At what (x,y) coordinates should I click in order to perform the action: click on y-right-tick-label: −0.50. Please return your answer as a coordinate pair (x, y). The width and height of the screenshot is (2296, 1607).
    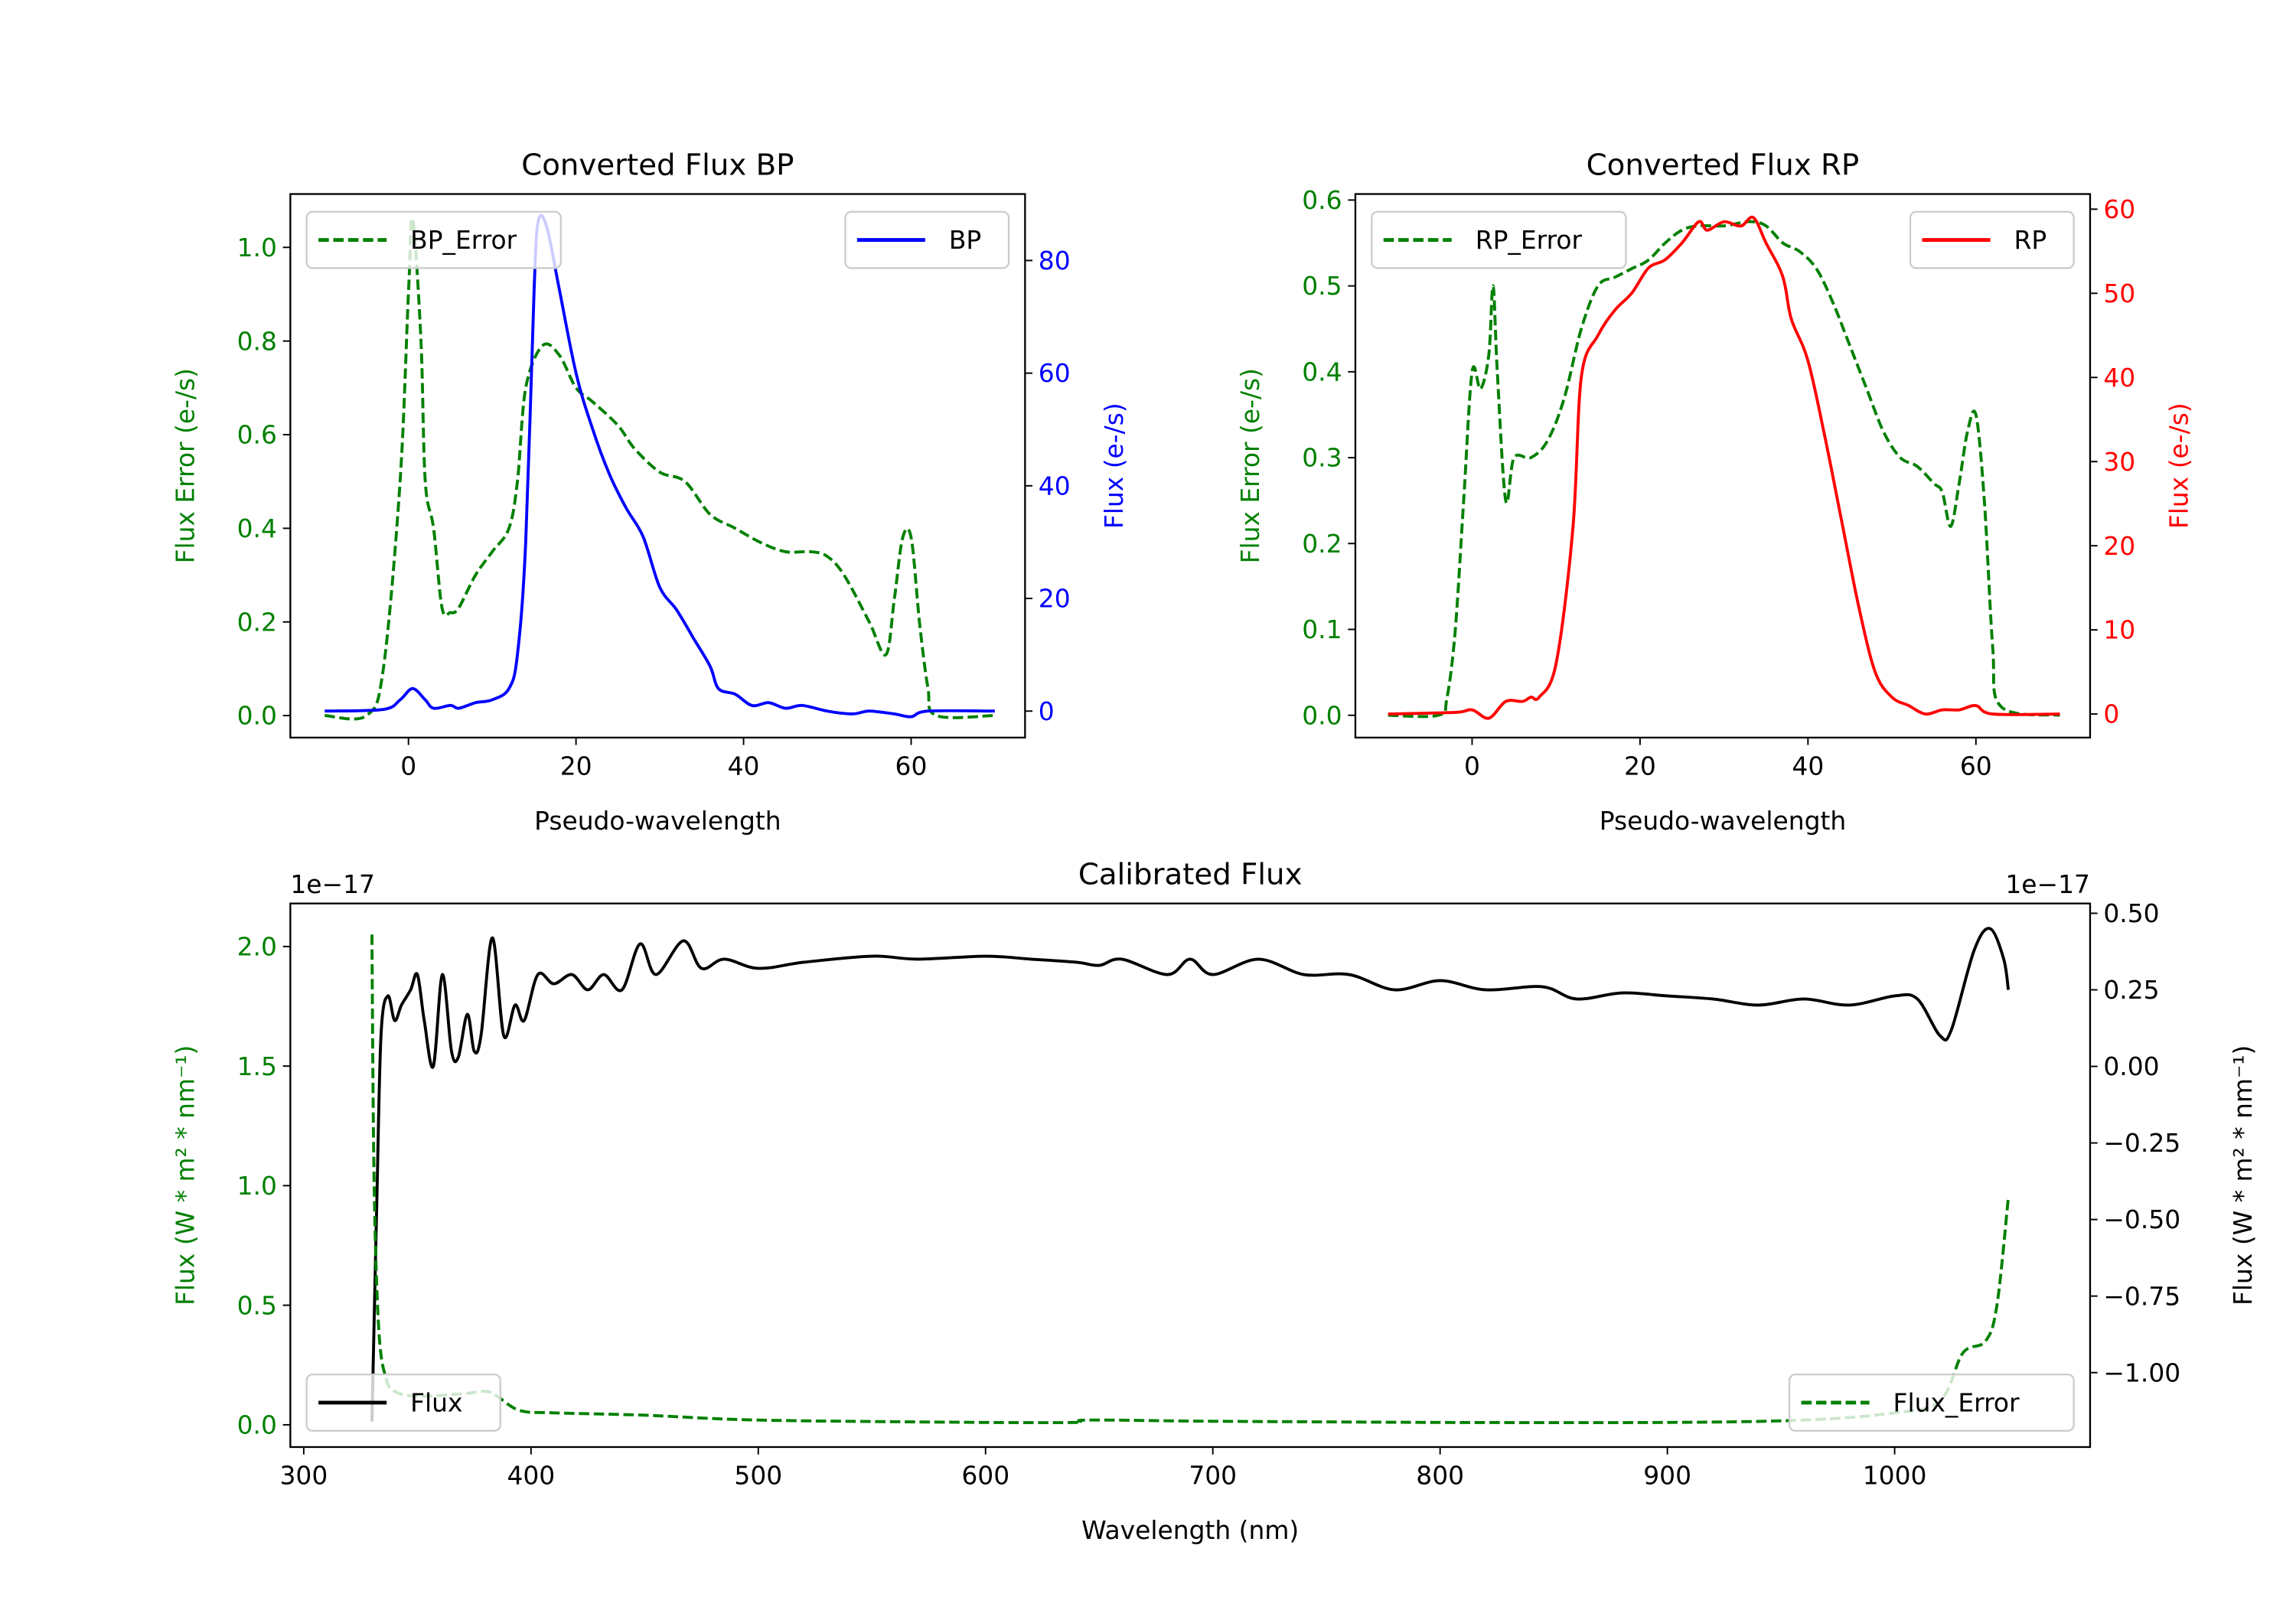
    Looking at the image, I should click on (2141, 1219).